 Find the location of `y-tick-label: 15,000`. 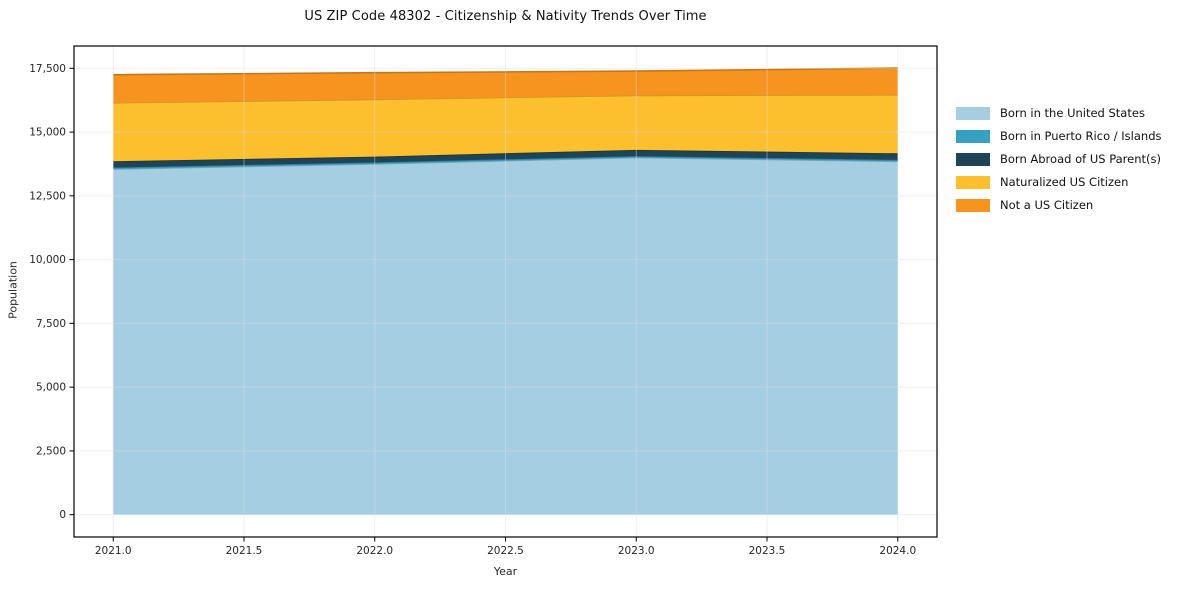

y-tick-label: 15,000 is located at coordinates (47, 133).